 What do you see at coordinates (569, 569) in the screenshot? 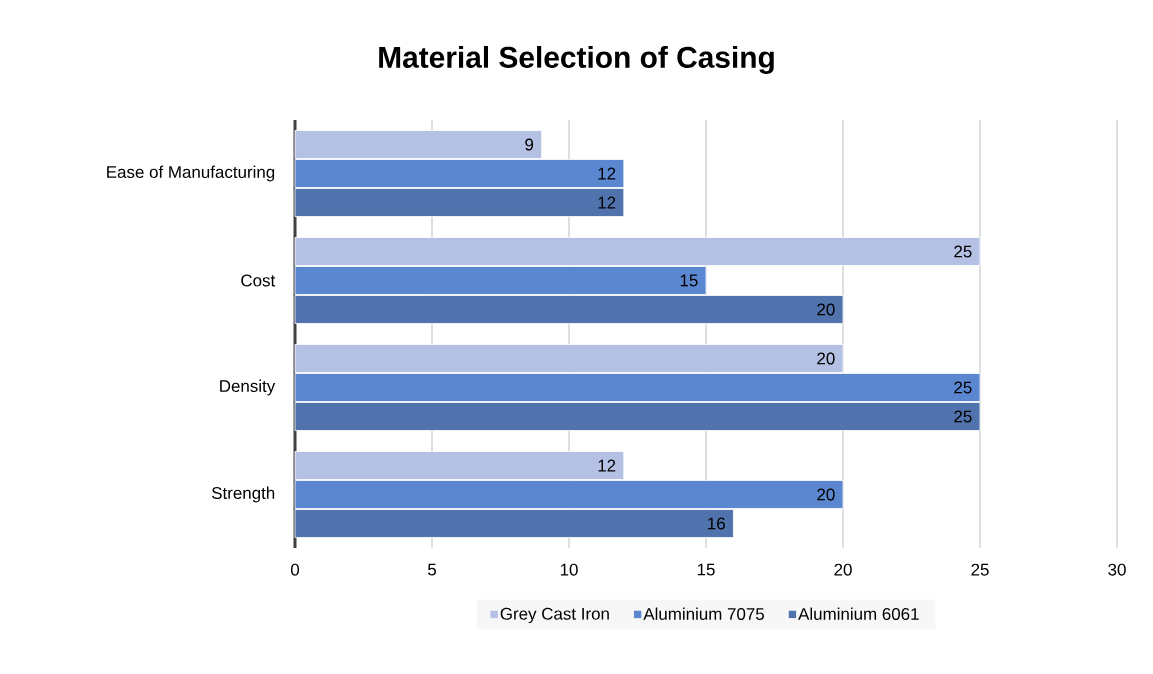
I see `x-tick-label: 10` at bounding box center [569, 569].